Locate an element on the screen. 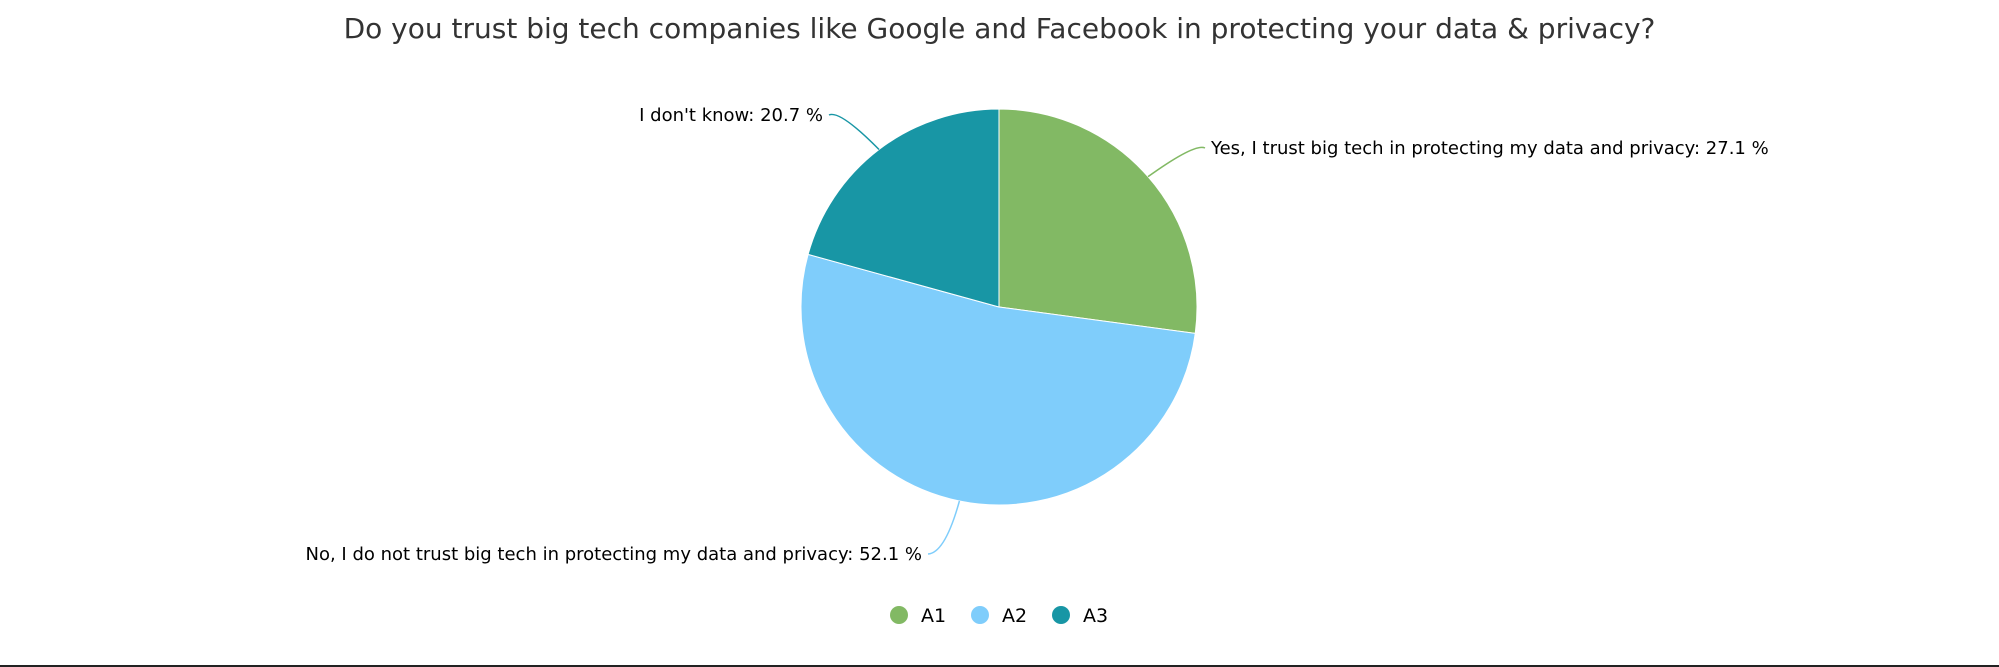  legend-item-a3: A3 is located at coordinates (1080, 616).